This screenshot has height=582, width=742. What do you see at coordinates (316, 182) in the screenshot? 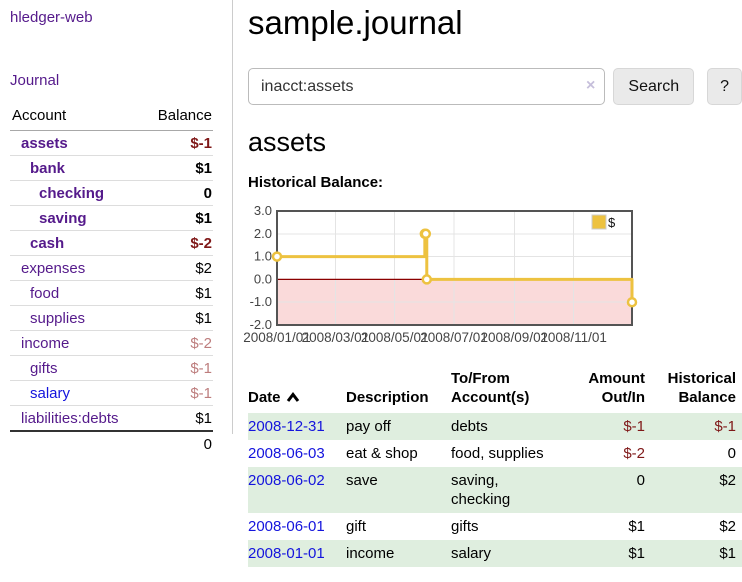
I see `chart-label: Historical Balance:` at bounding box center [316, 182].